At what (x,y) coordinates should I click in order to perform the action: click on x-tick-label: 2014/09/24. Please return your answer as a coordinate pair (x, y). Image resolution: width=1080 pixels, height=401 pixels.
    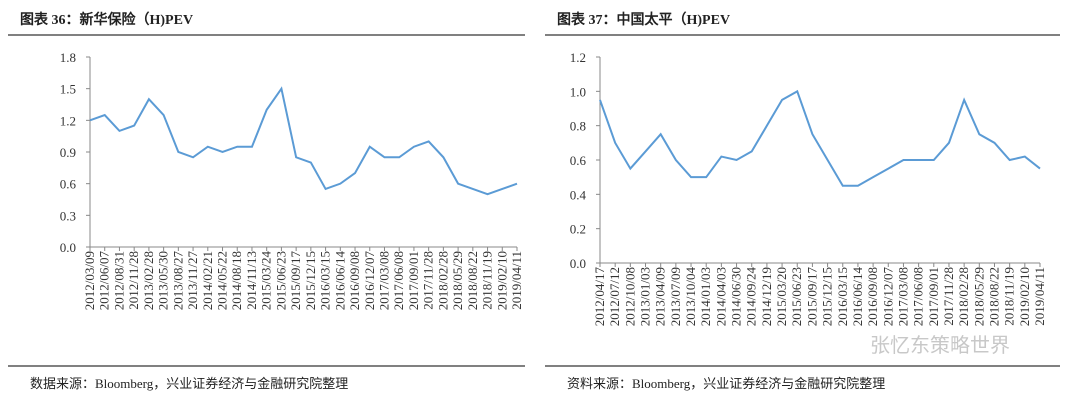
    Looking at the image, I should click on (751, 297).